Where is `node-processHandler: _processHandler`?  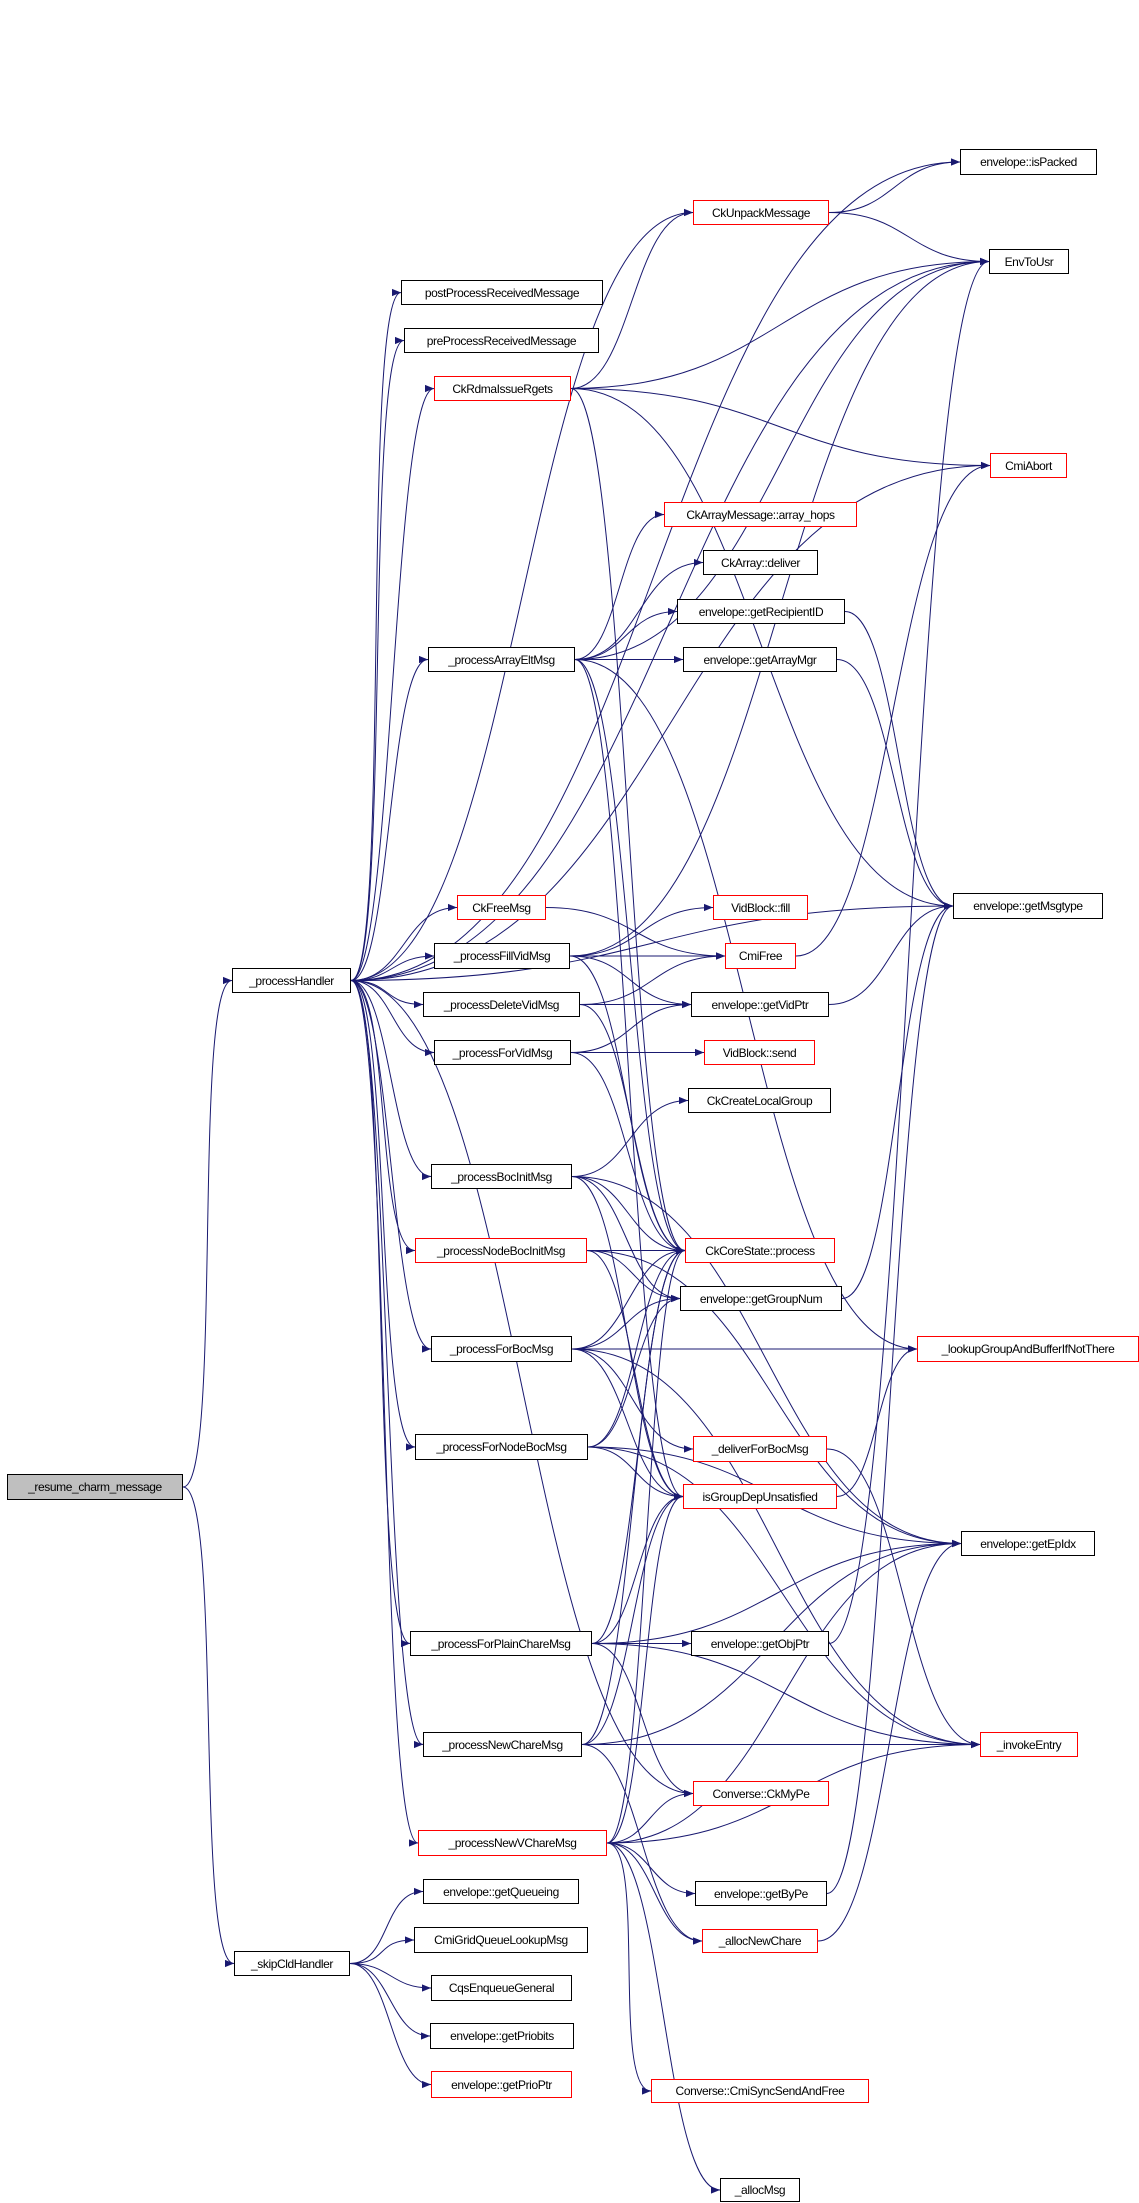 node-processHandler: _processHandler is located at coordinates (291, 980).